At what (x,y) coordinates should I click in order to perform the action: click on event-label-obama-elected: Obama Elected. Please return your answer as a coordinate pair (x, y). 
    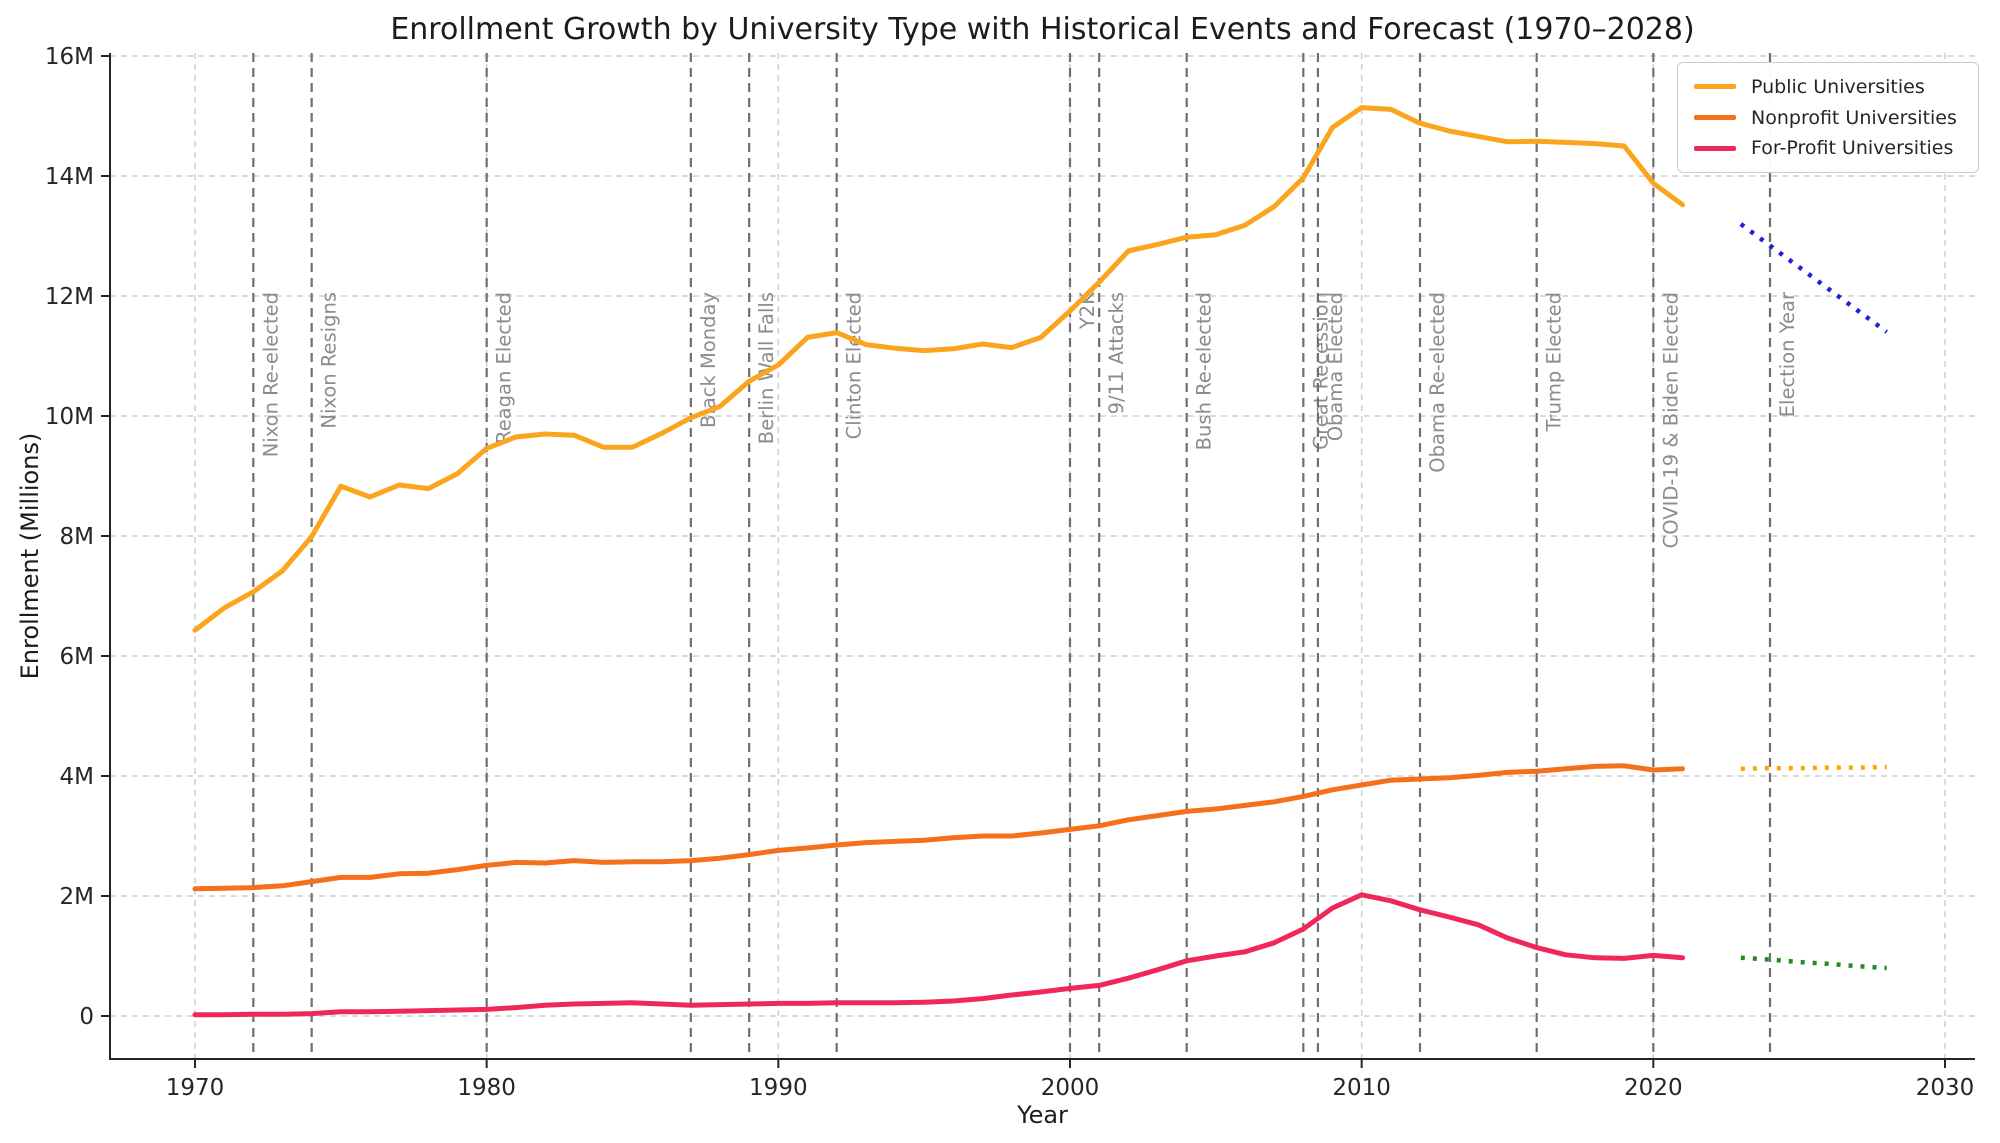
    Looking at the image, I should click on (1335, 366).